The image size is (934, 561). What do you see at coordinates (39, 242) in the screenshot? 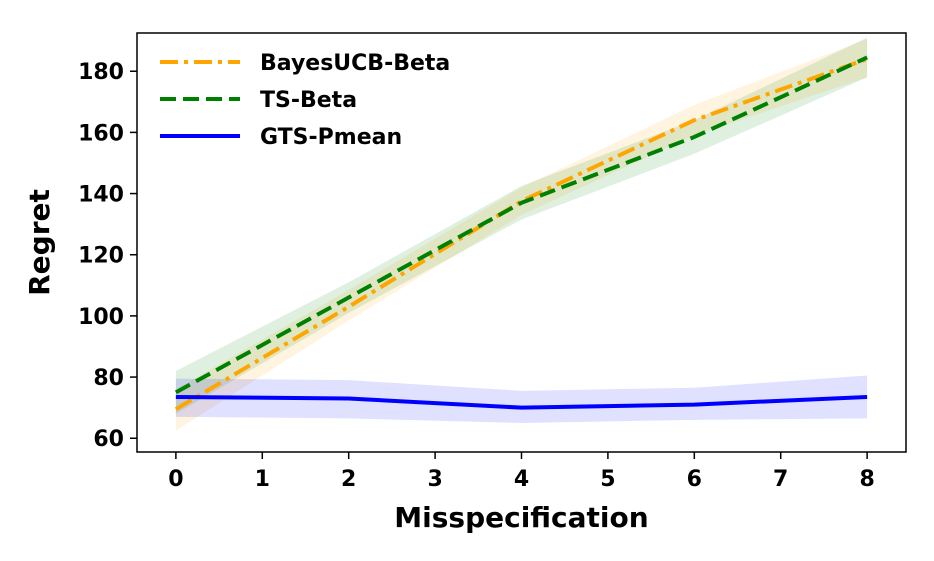
I see `y-axis-label: Regret` at bounding box center [39, 242].